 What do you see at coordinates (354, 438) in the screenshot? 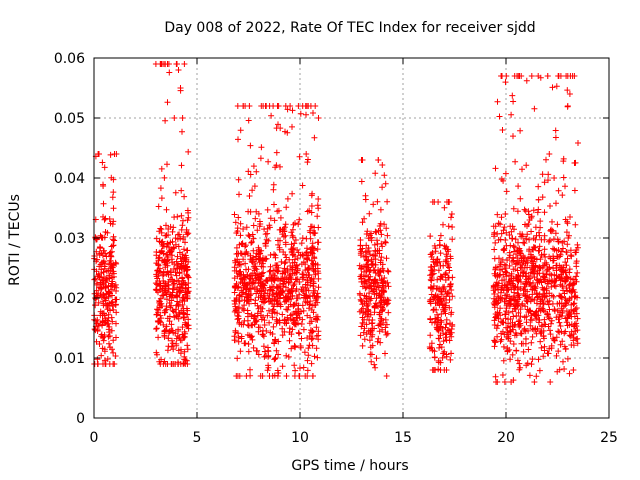
I see `x-tick-labels: 0 5 10 15 20 25` at bounding box center [354, 438].